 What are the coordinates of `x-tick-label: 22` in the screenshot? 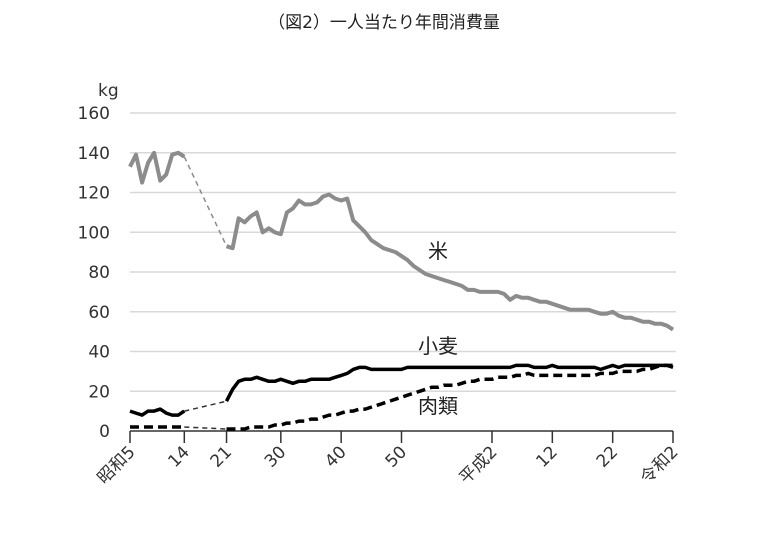 It's located at (607, 456).